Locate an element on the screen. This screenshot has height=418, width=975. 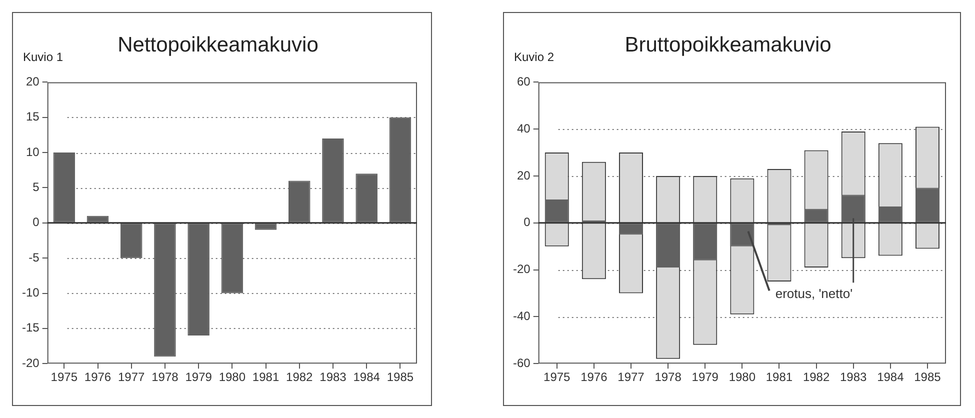
y-tick-label: -60 is located at coordinates (522, 363).